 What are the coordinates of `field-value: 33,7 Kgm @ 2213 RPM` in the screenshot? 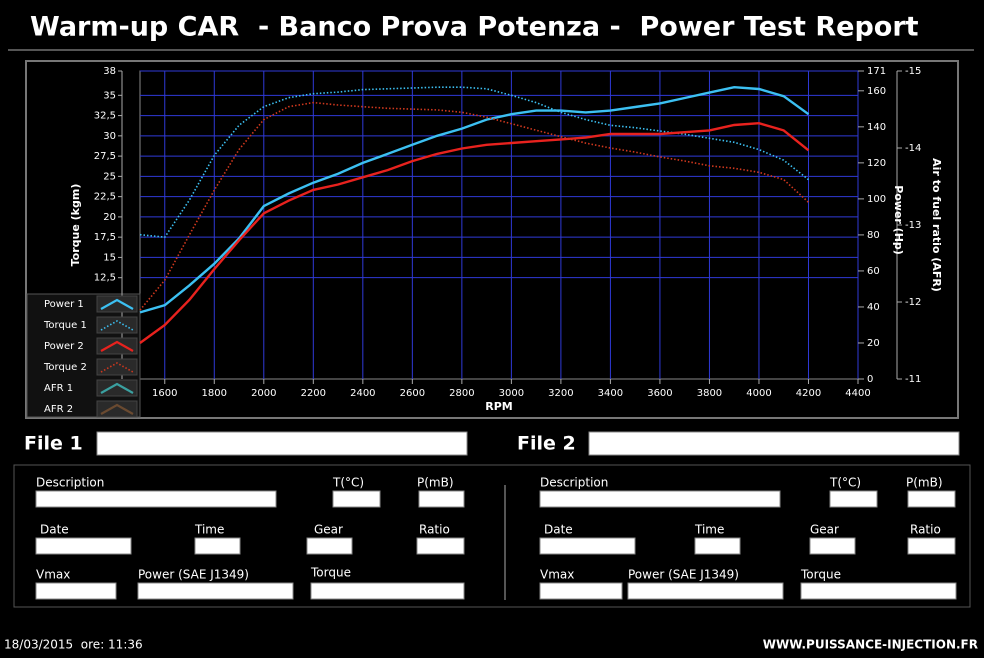 It's located at (871, 590).